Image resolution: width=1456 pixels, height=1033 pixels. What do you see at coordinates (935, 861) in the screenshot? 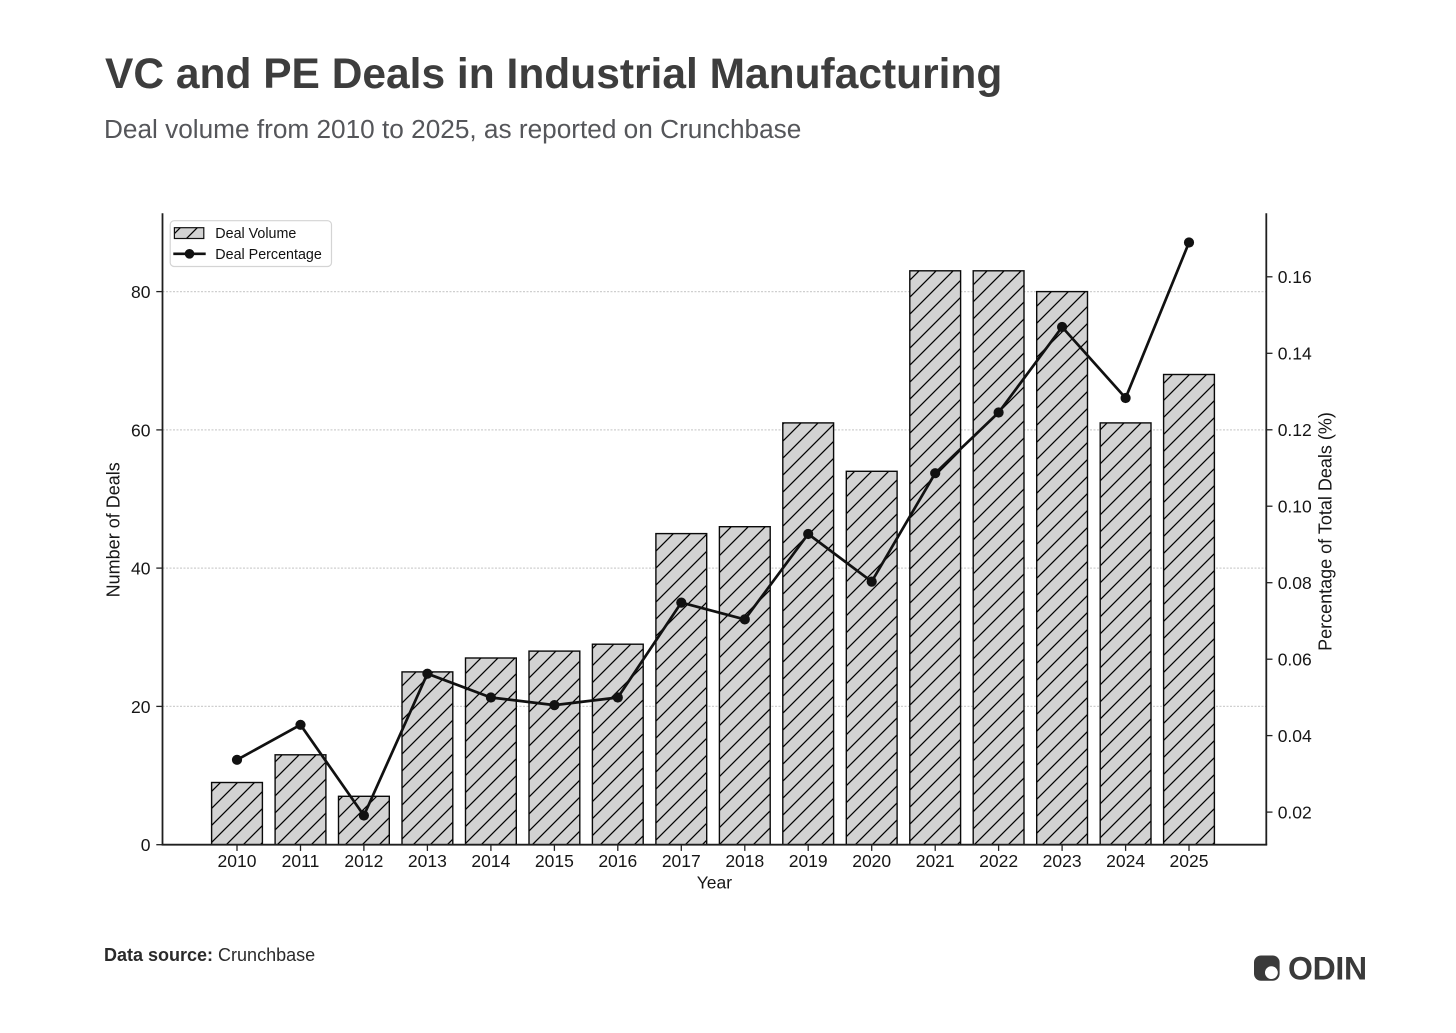
I see `svg-text: 2021` at bounding box center [935, 861].